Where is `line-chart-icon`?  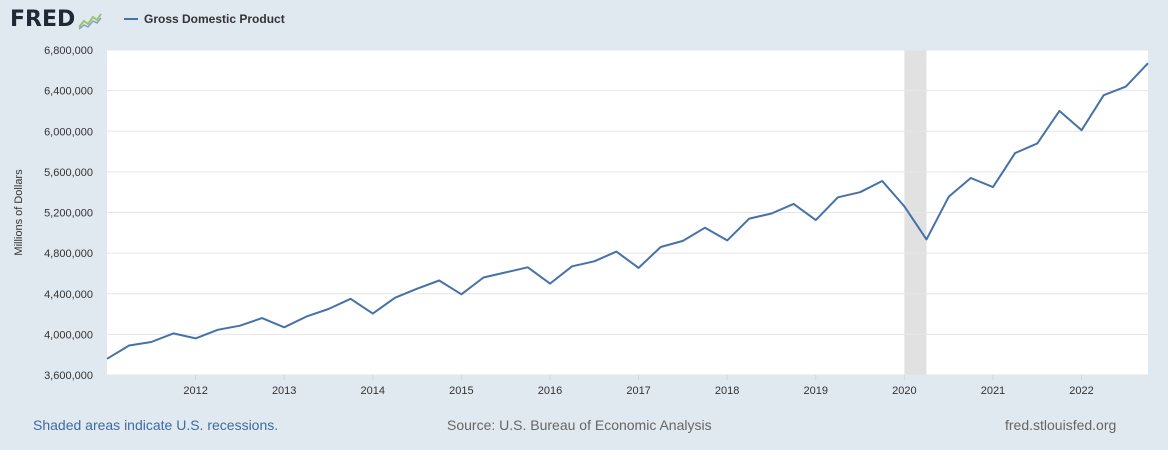
line-chart-icon is located at coordinates (90, 21).